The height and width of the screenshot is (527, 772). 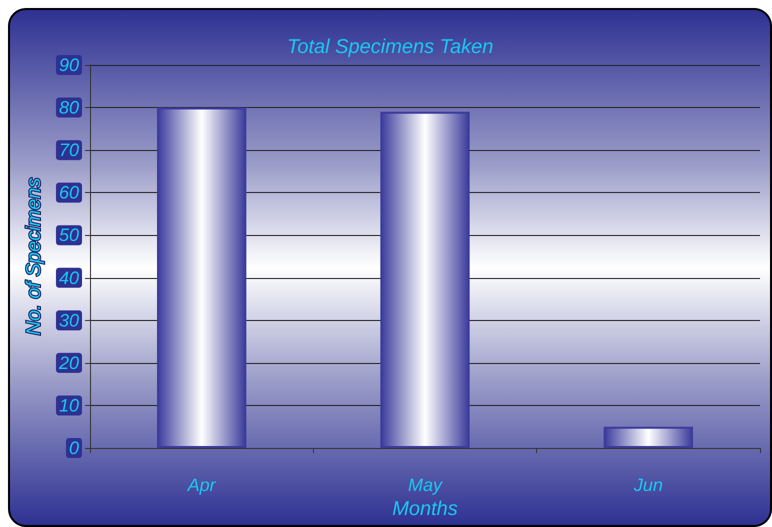 What do you see at coordinates (68, 278) in the screenshot?
I see `y-tick-label: 40` at bounding box center [68, 278].